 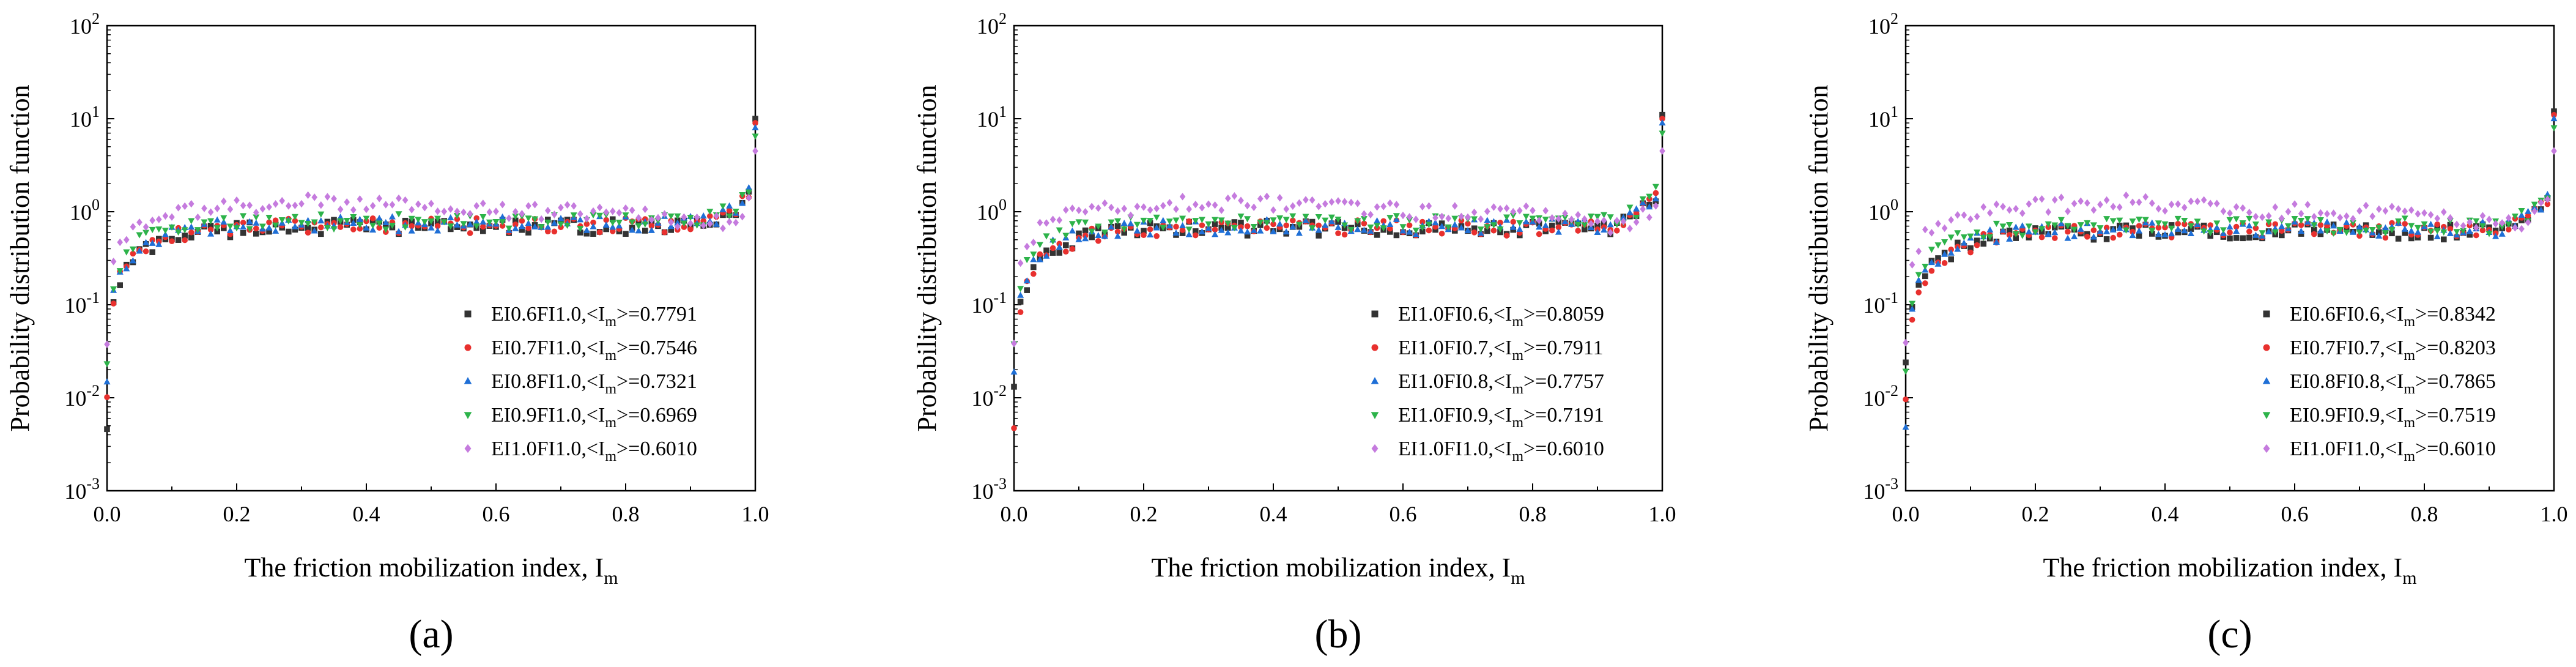 I want to click on x-tick-label: 0.0, so click(x=1014, y=514).